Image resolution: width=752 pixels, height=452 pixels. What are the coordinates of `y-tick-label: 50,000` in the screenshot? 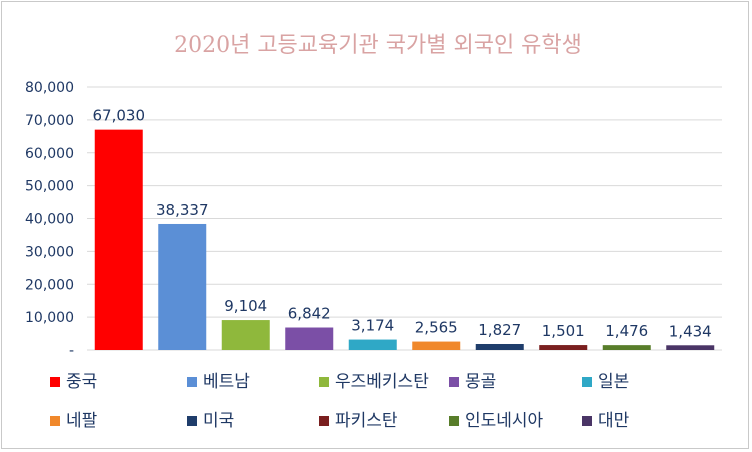 It's located at (49, 187).